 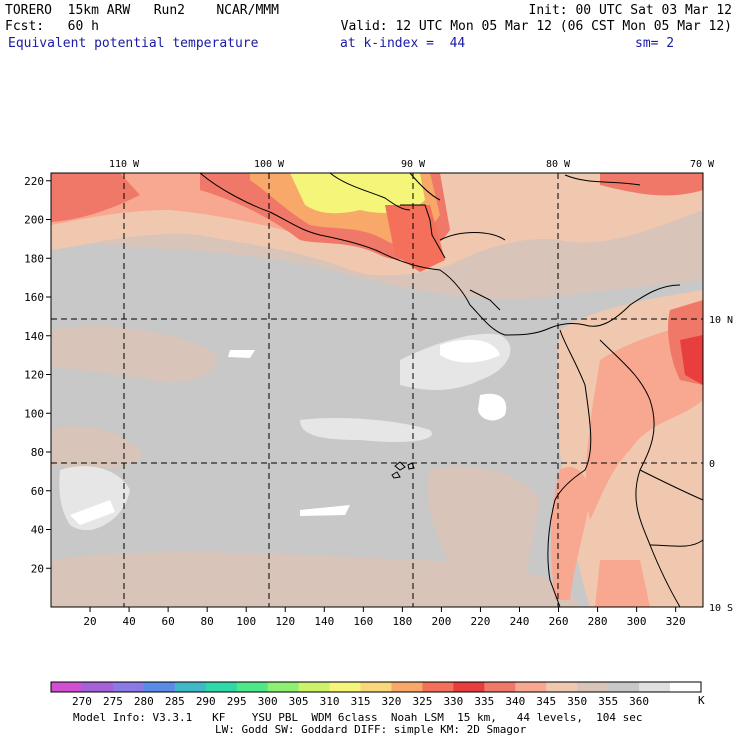 What do you see at coordinates (143, 701) in the screenshot?
I see `colorbar-label: 280` at bounding box center [143, 701].